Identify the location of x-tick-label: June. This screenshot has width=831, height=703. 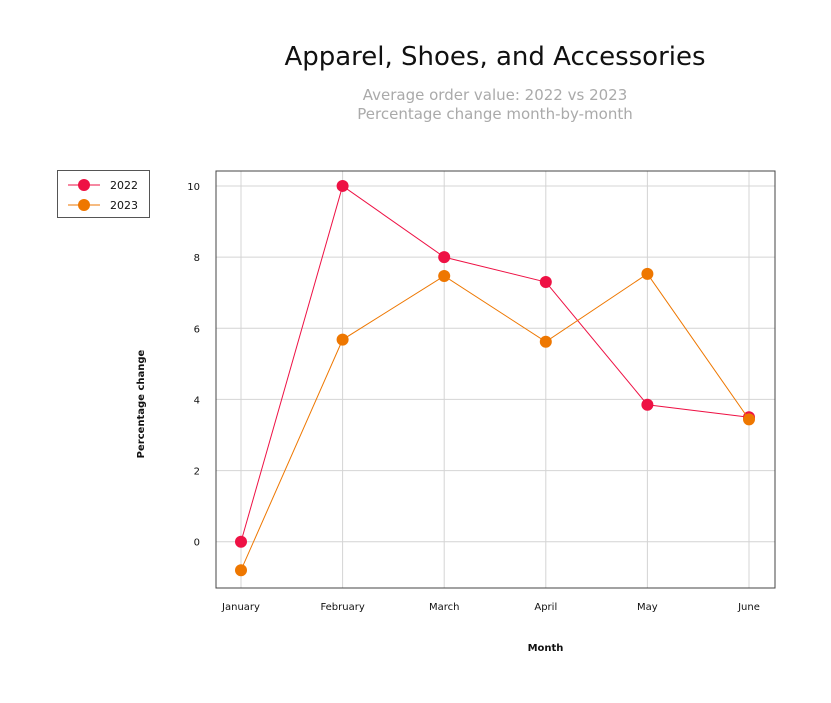
(748, 607).